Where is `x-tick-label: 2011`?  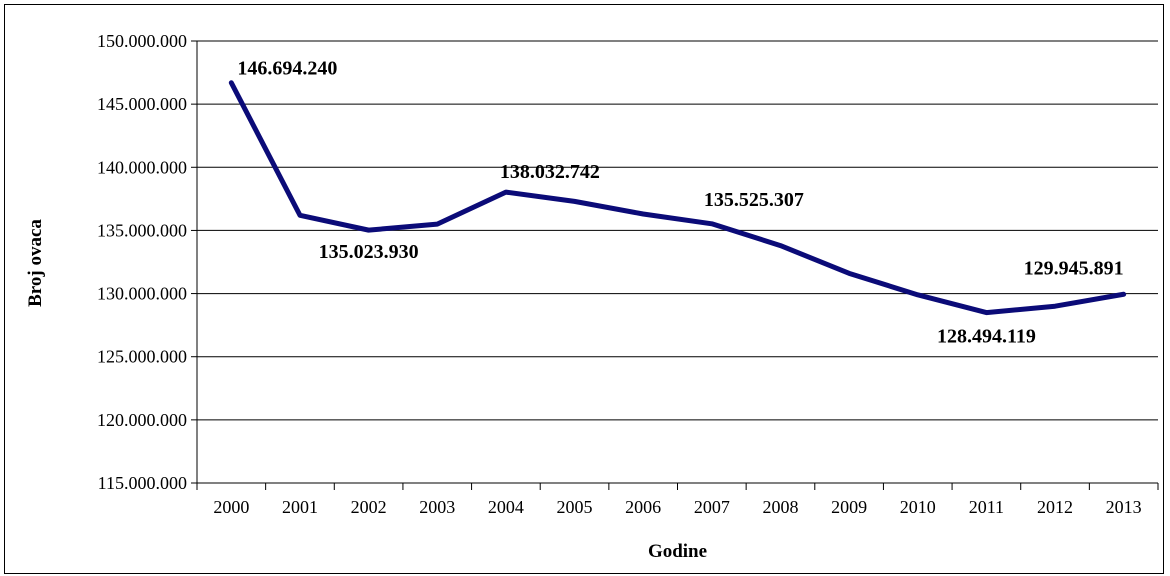
x-tick-label: 2011 is located at coordinates (986, 507).